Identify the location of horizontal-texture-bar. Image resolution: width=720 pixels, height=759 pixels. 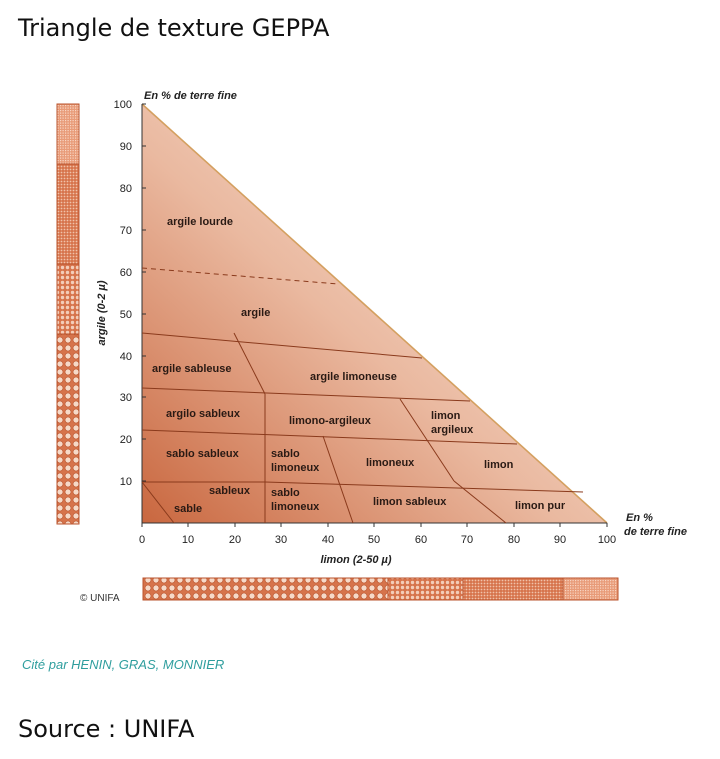
(380, 589).